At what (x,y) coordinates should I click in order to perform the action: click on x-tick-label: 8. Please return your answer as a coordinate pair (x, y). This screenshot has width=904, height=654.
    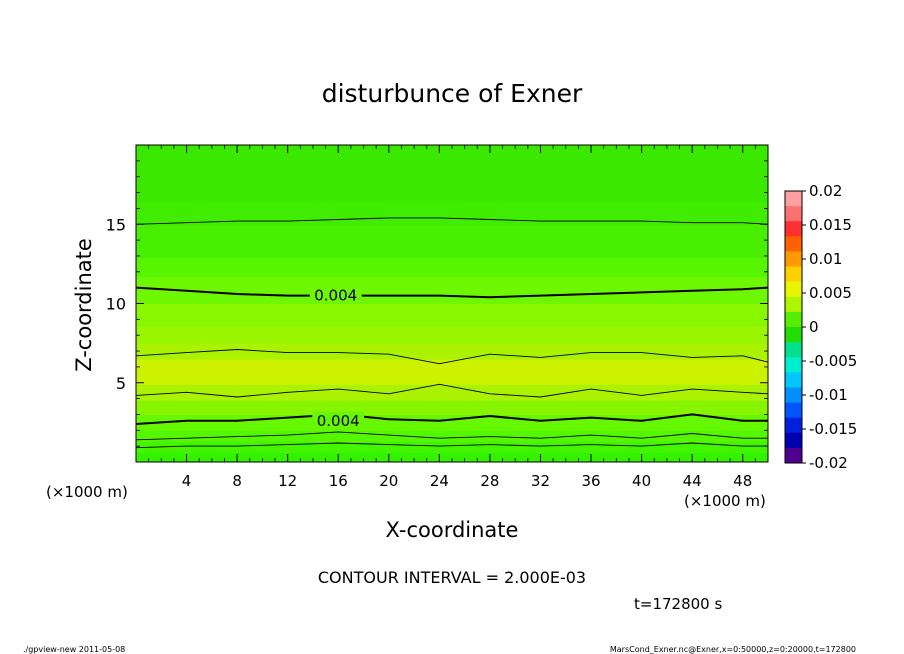
    Looking at the image, I should click on (237, 481).